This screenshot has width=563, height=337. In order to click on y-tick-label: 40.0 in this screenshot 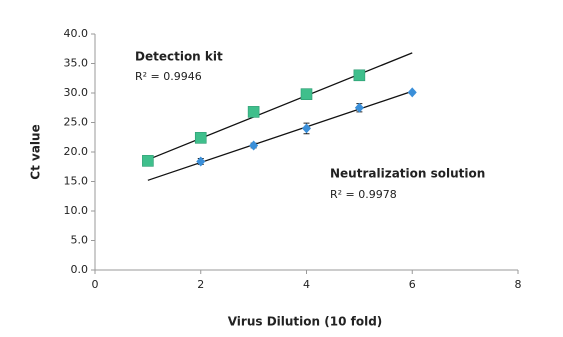, I will do `click(76, 33)`.